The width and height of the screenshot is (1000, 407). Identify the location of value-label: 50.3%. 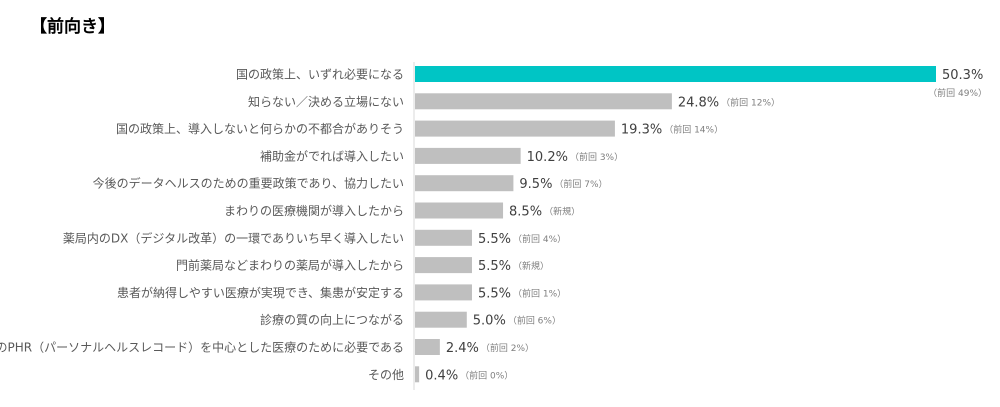
(962, 75).